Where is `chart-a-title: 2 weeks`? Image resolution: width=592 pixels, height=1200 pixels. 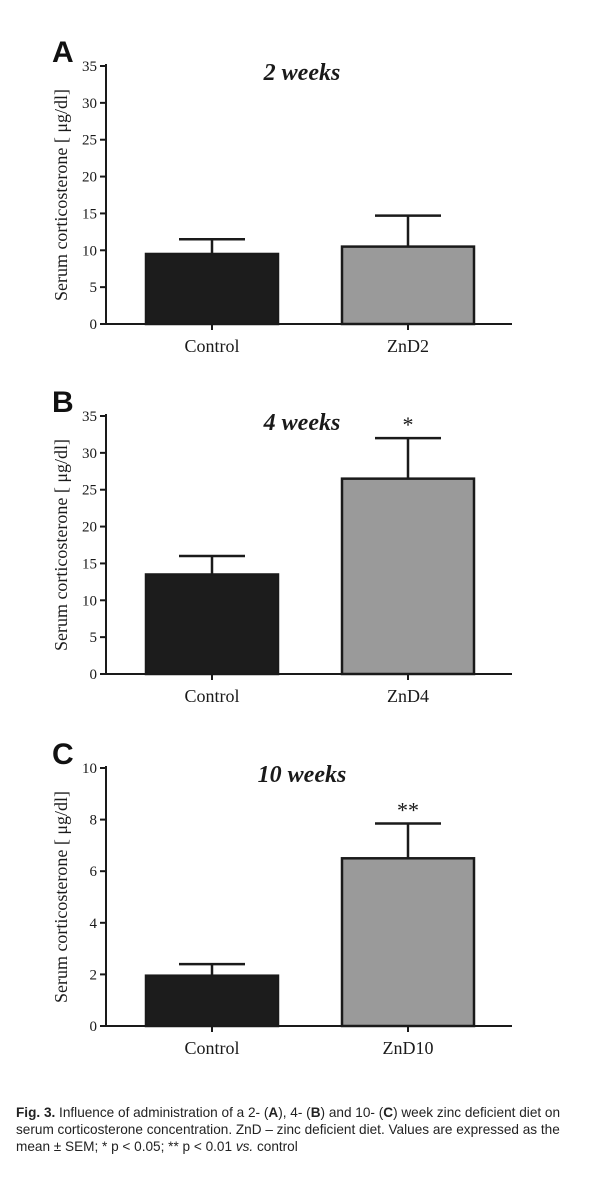
chart-a-title: 2 weeks is located at coordinates (302, 73).